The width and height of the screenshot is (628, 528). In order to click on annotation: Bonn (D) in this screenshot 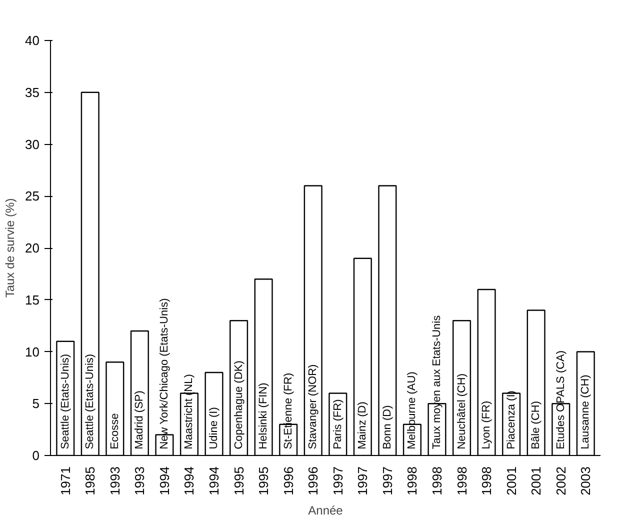, I will do `click(387, 427)`.